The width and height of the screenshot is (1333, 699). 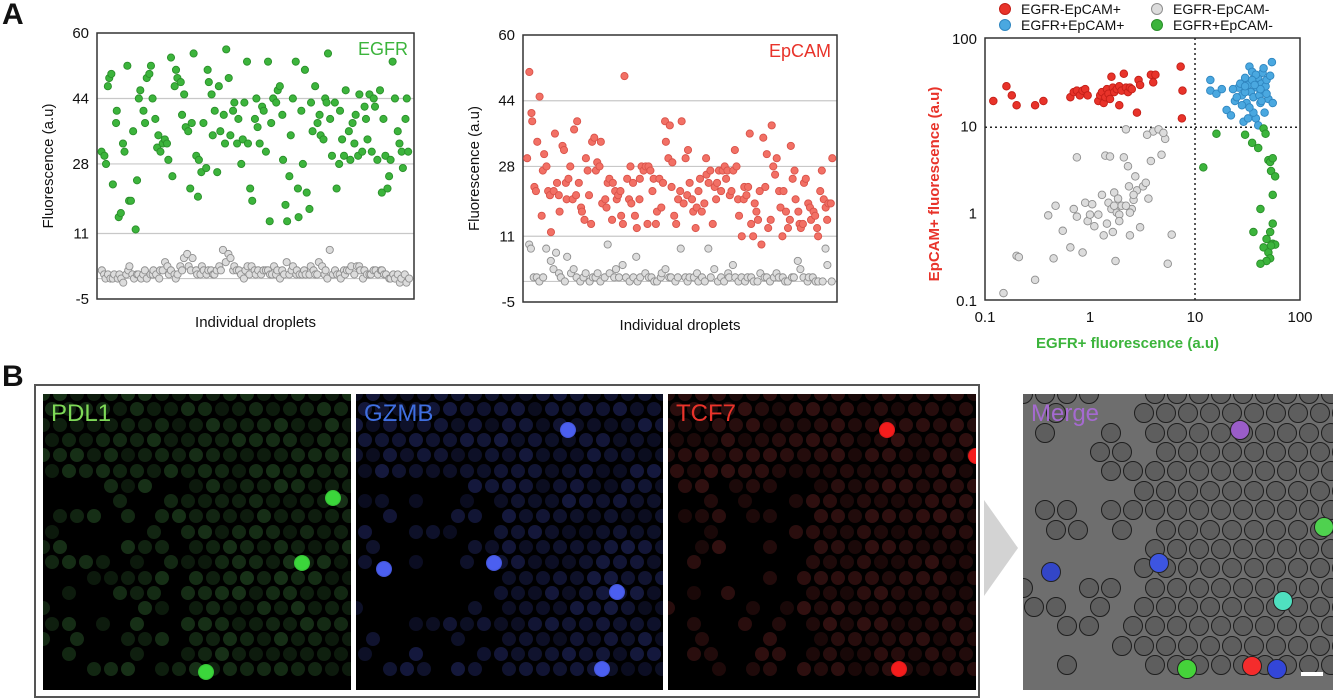 What do you see at coordinates (706, 413) in the screenshot?
I see `channel-label: TCF7` at bounding box center [706, 413].